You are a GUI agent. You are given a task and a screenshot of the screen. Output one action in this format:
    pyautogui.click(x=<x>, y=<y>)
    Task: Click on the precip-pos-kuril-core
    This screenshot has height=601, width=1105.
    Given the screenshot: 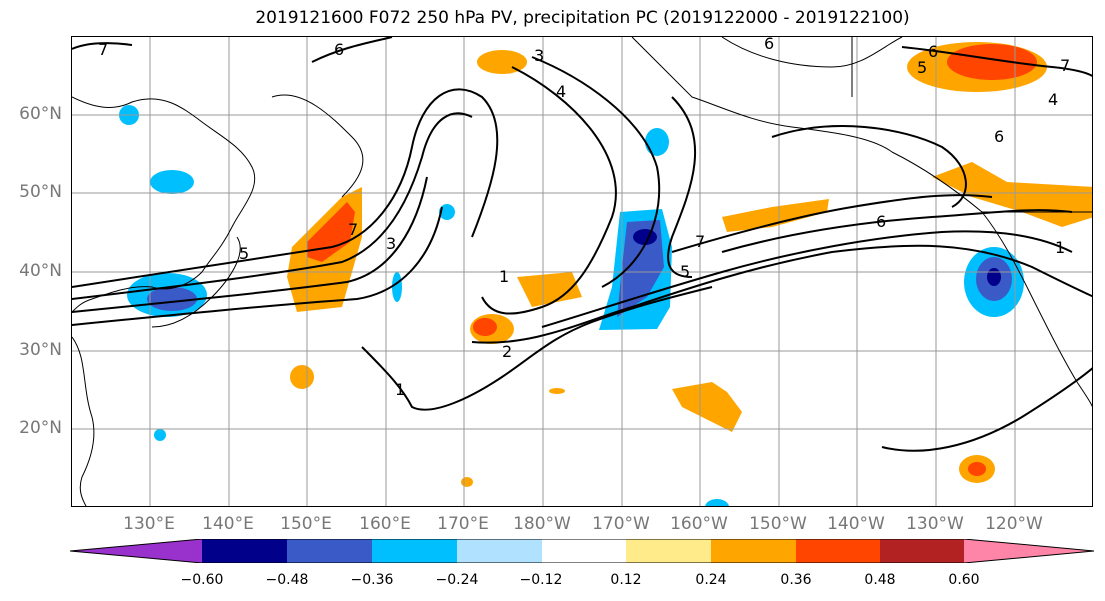 What is the action you would take?
    pyautogui.click(x=331, y=232)
    